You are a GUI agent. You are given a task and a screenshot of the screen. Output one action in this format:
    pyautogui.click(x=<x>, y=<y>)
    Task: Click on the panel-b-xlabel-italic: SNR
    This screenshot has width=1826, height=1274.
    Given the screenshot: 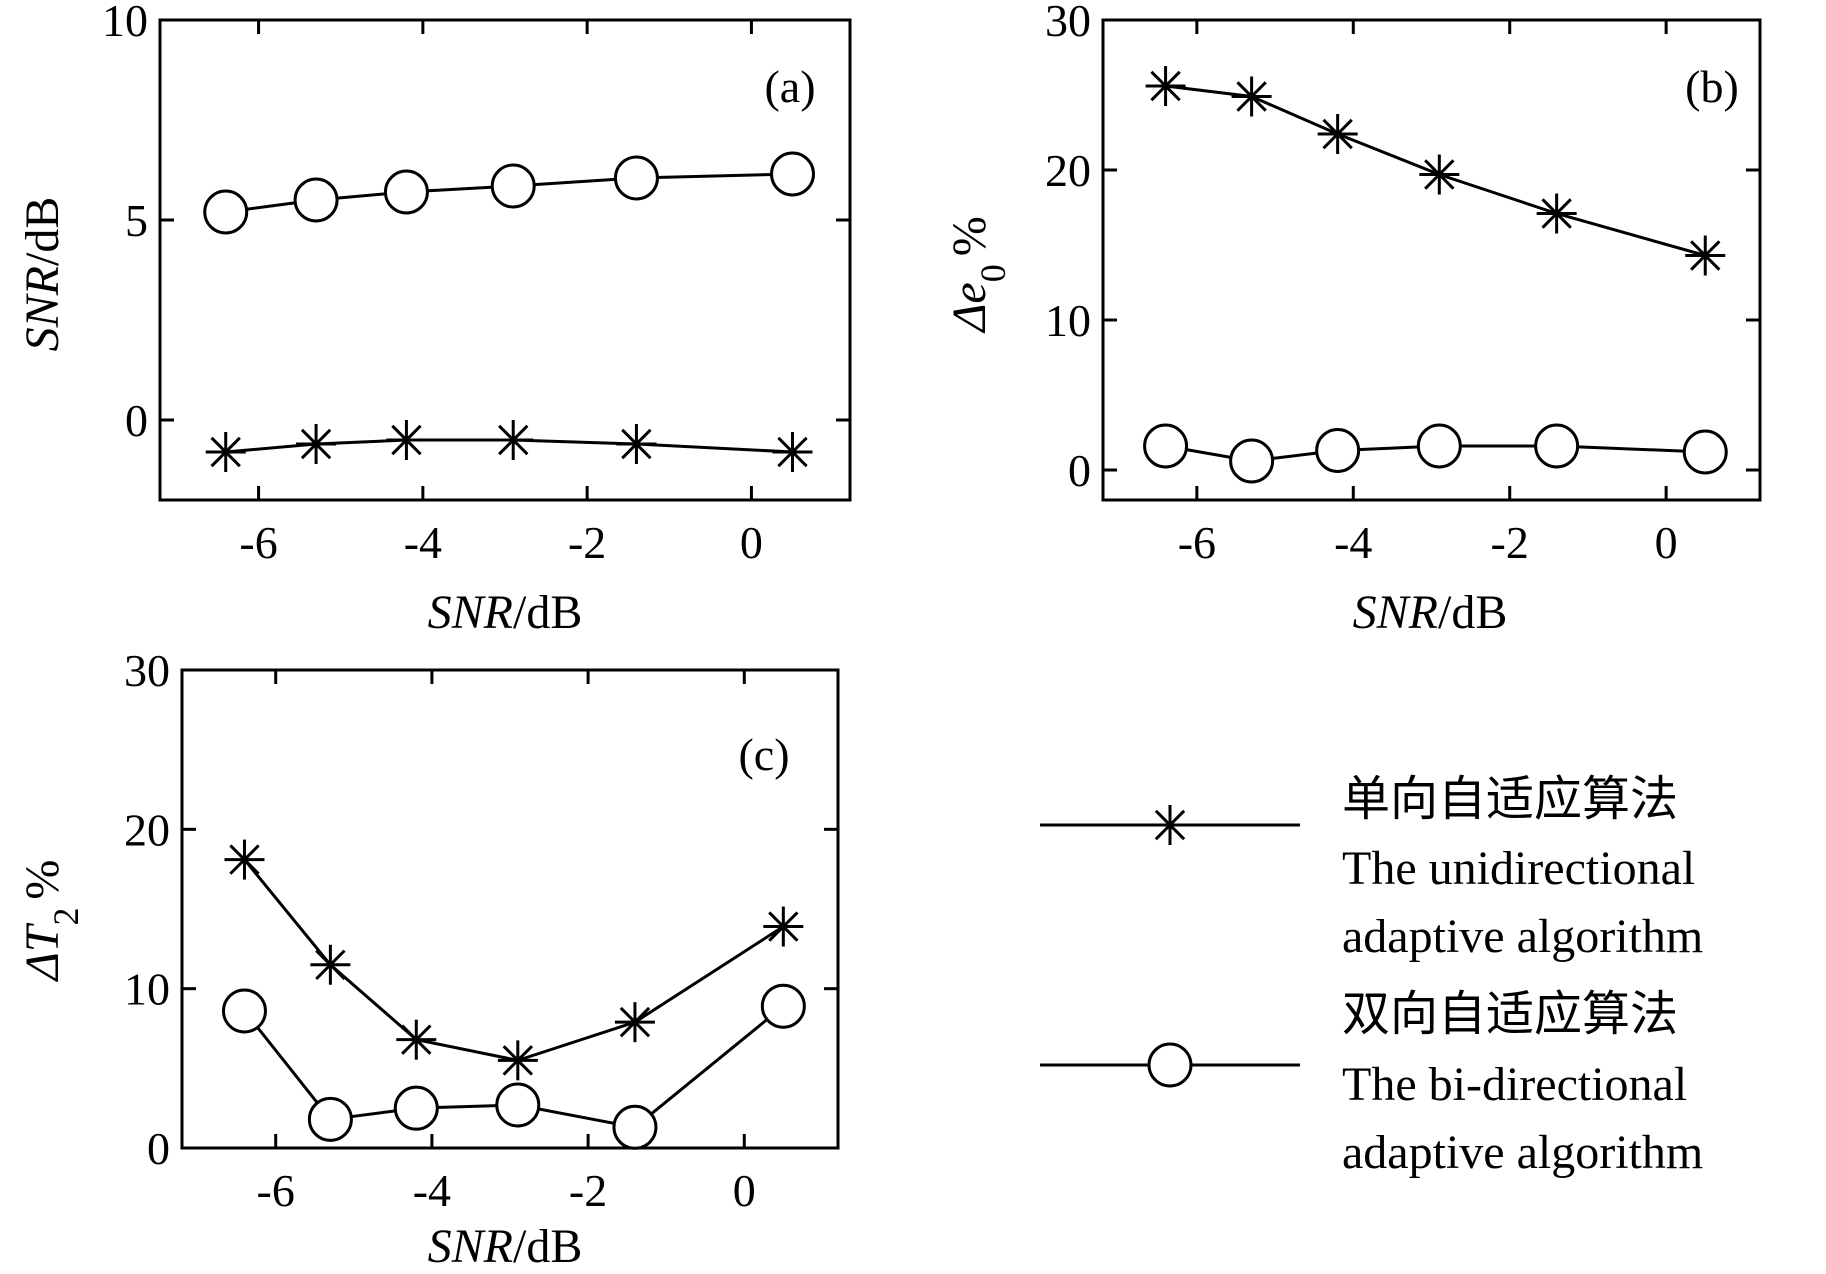 What is the action you would take?
    pyautogui.click(x=1395, y=612)
    